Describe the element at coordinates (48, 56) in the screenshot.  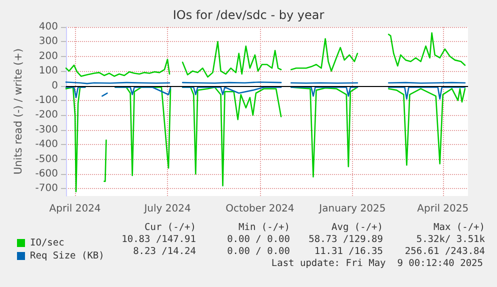
I see `y-tick-label: 200` at that location.